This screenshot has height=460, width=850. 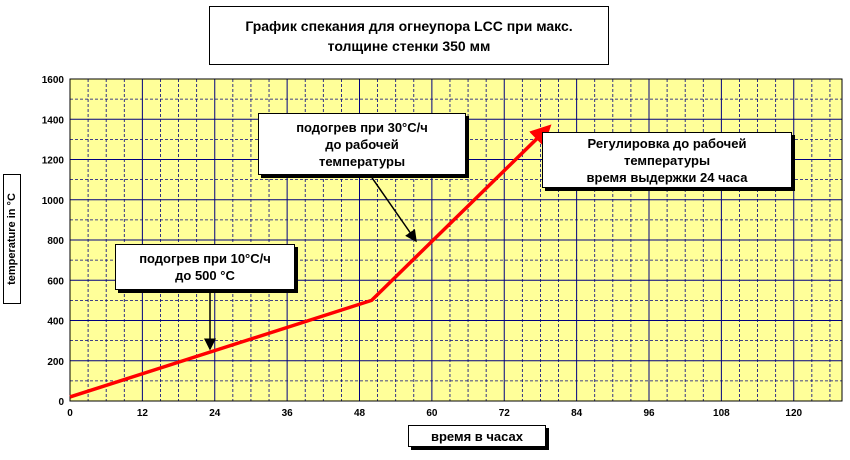 I want to click on x-tick-label: 12, so click(x=143, y=413).